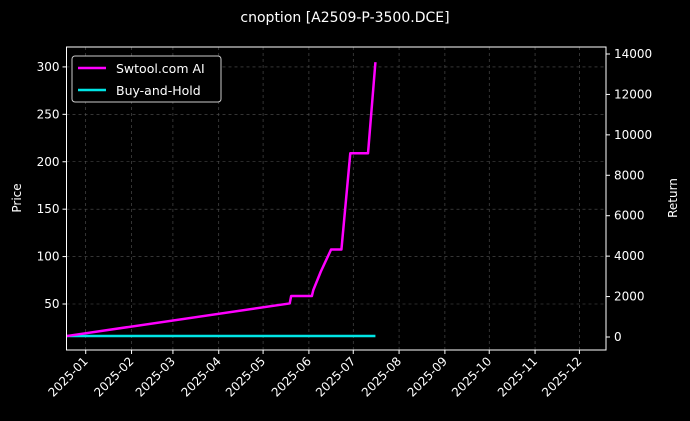 This screenshot has height=421, width=690. I want to click on x-tick-label: 2025-12, so click(561, 376).